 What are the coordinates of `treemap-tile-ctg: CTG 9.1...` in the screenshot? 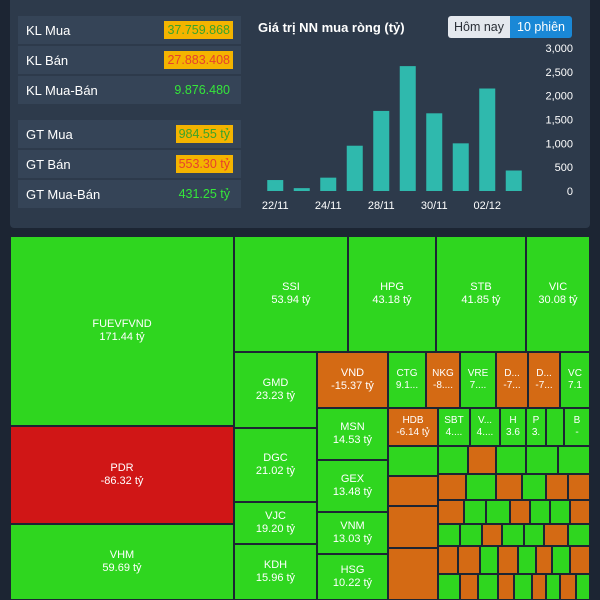 It's located at (407, 380).